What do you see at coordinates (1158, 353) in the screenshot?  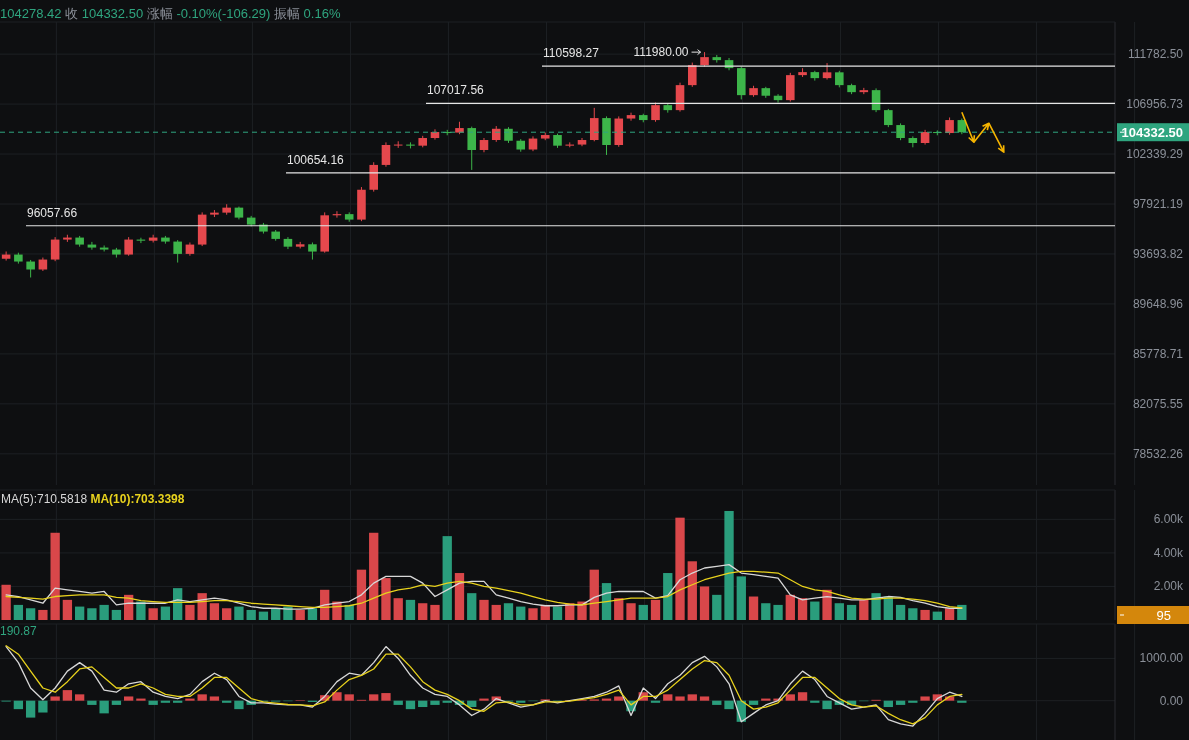 I see `y-tick-label: 85778.71` at bounding box center [1158, 353].